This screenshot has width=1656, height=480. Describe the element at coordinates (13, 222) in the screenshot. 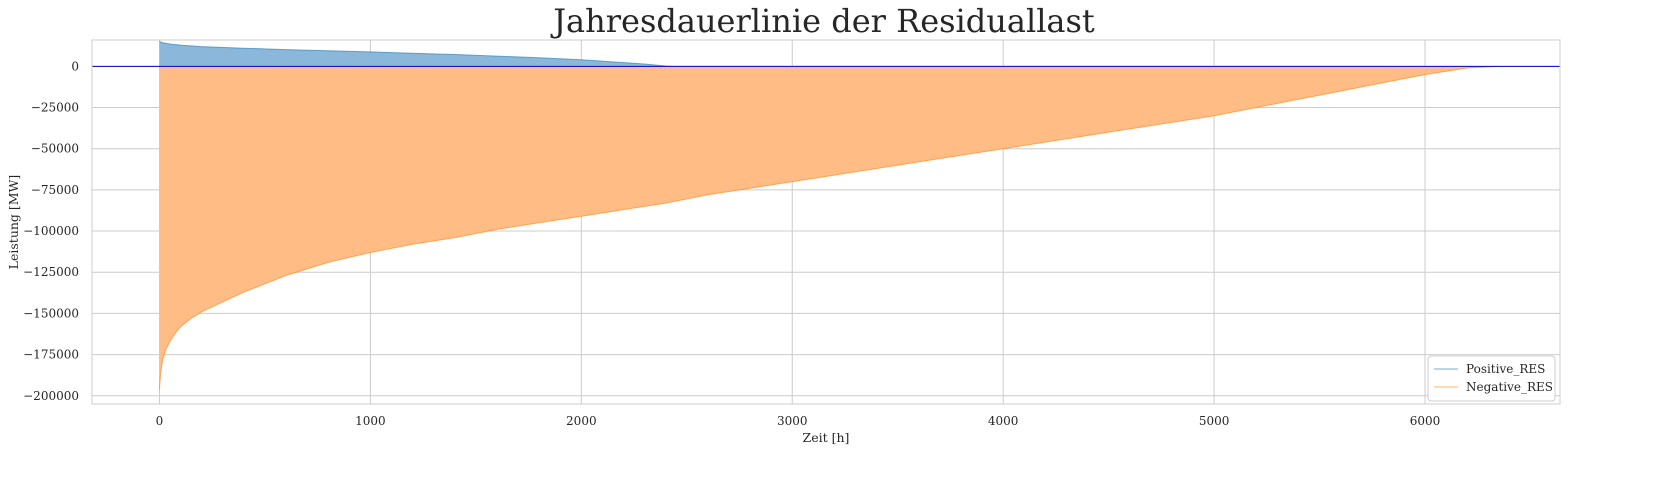

I see `y-axis-label: Leistung [MW]` at that location.